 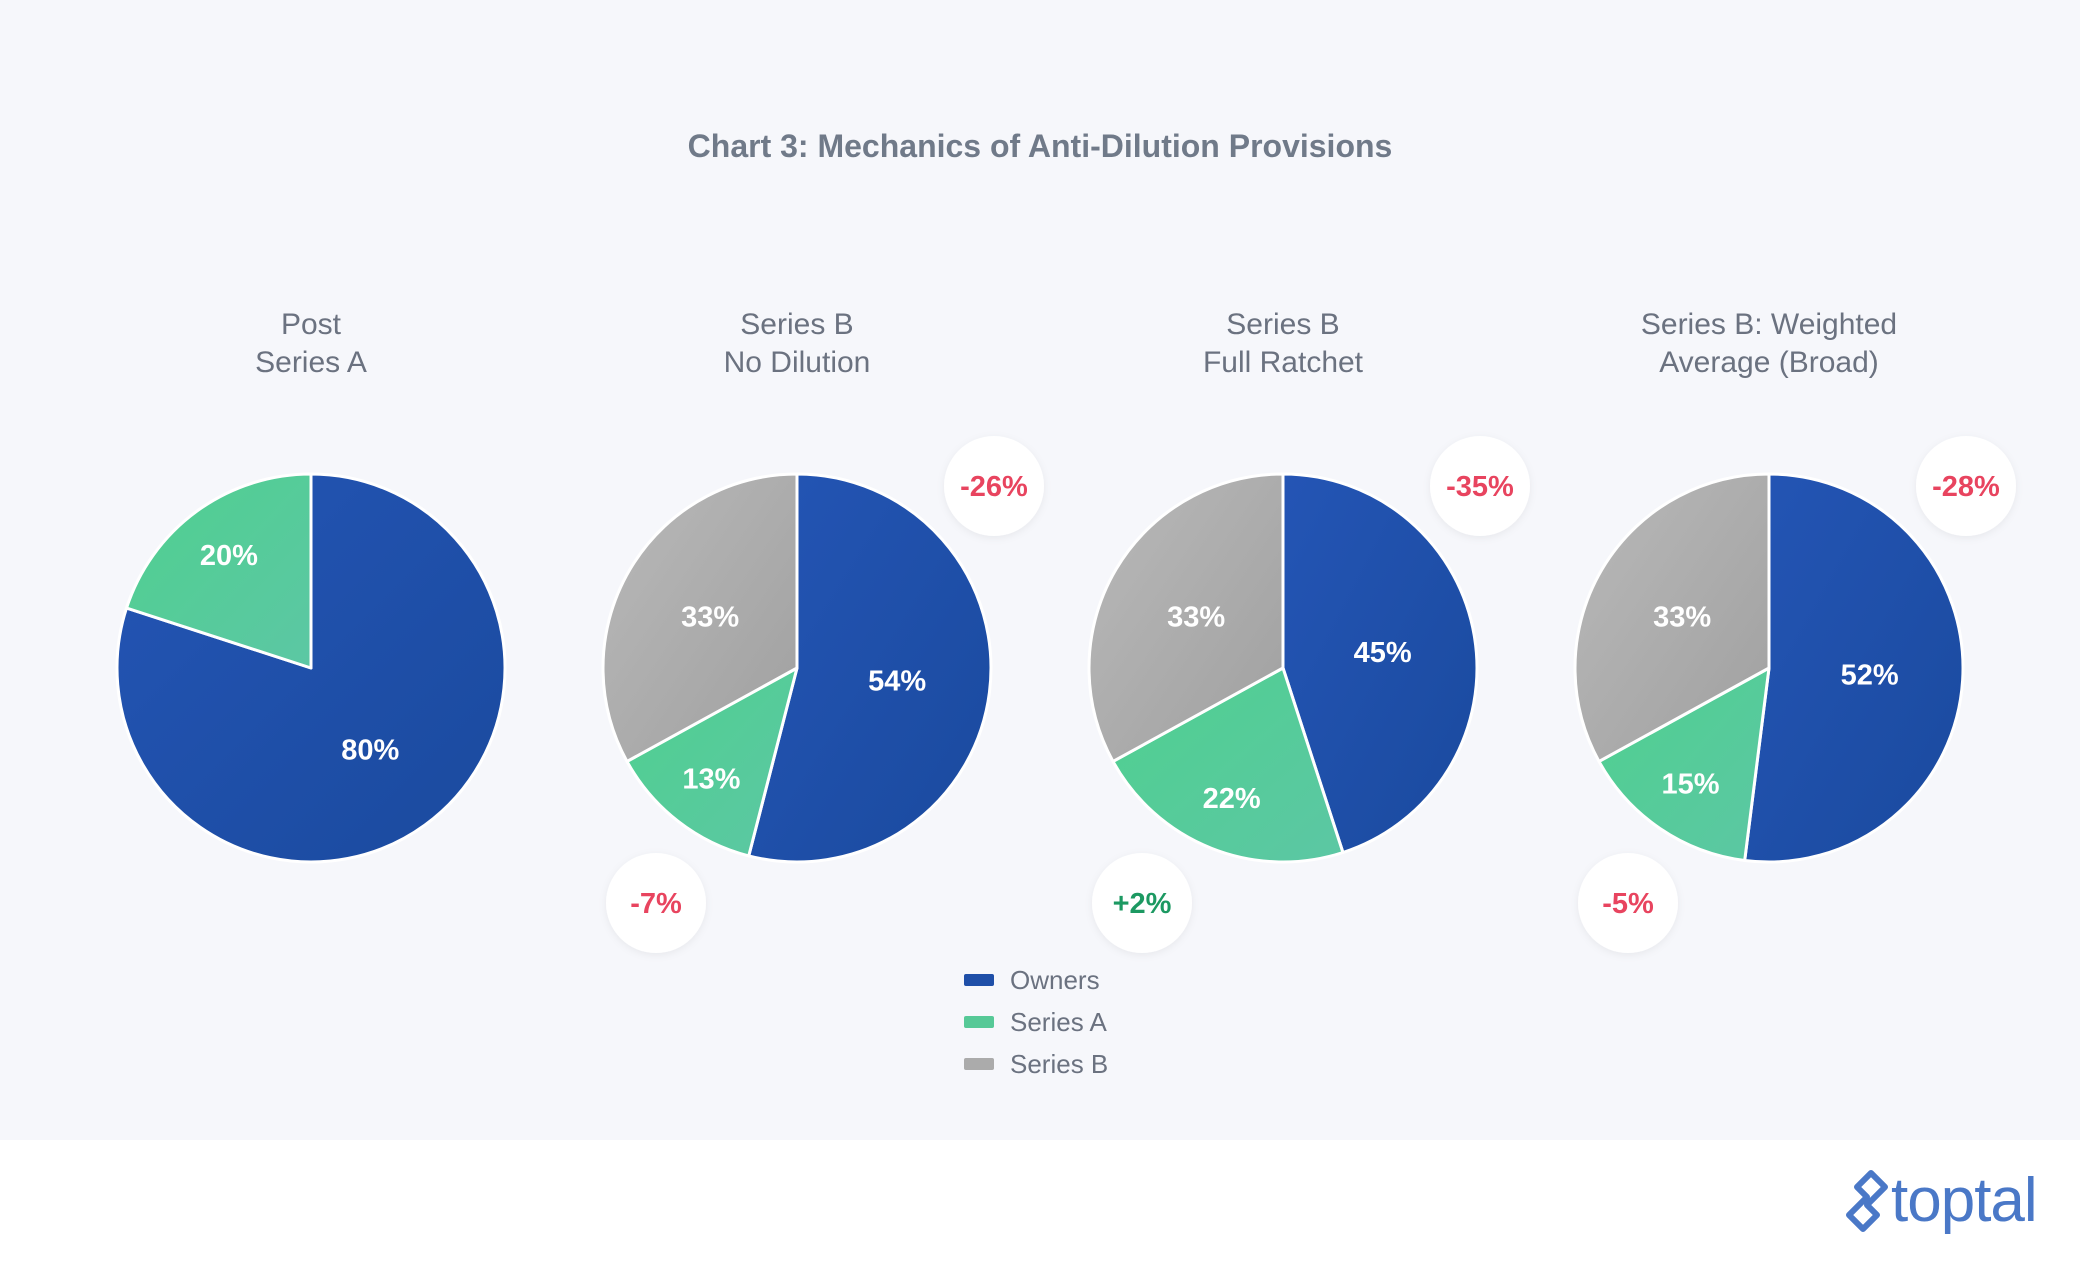 I want to click on change-badge-label: -28%, so click(x=1966, y=487).